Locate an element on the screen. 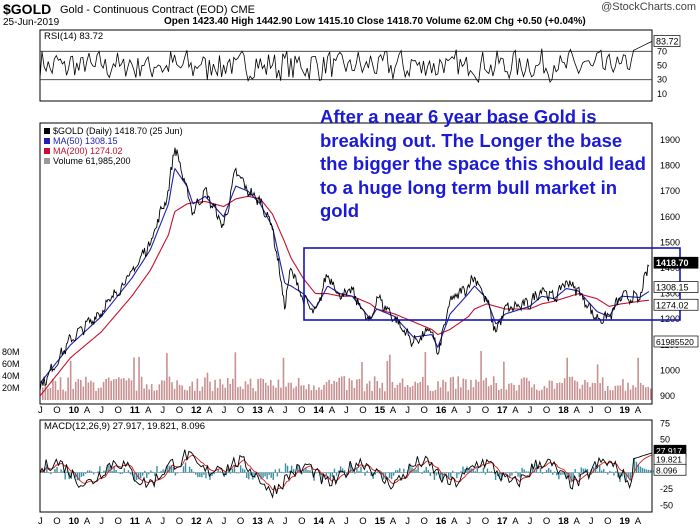  macd-tick-label: 50 is located at coordinates (665, 440).